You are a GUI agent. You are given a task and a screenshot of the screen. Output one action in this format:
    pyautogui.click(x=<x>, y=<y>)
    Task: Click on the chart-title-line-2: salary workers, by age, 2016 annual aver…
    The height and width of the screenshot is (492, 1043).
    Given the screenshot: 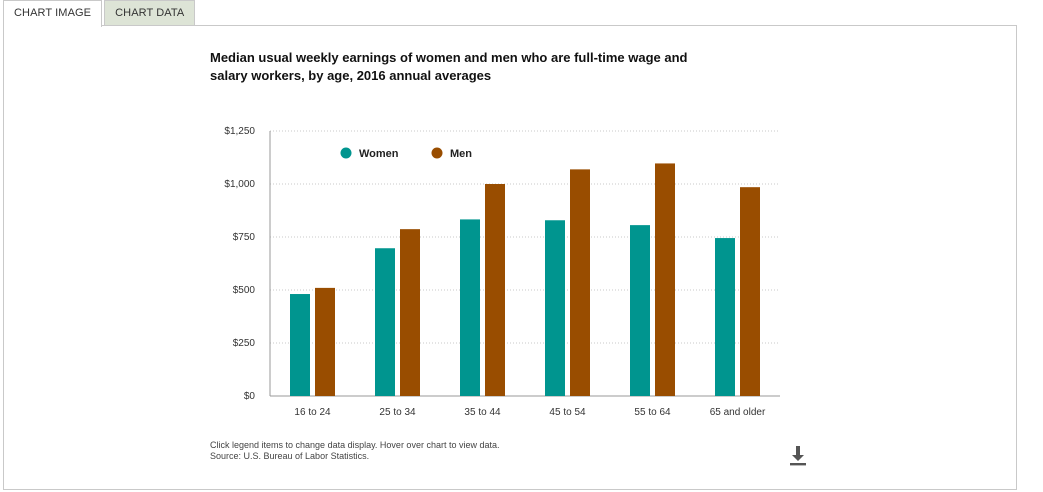 What is the action you would take?
    pyautogui.click(x=351, y=75)
    